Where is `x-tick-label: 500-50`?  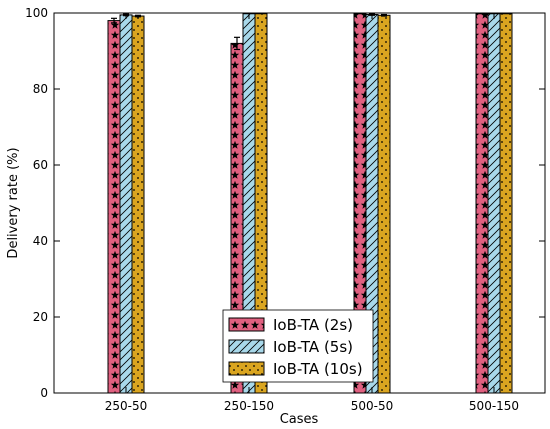 x-tick-label: 500-50 is located at coordinates (372, 406).